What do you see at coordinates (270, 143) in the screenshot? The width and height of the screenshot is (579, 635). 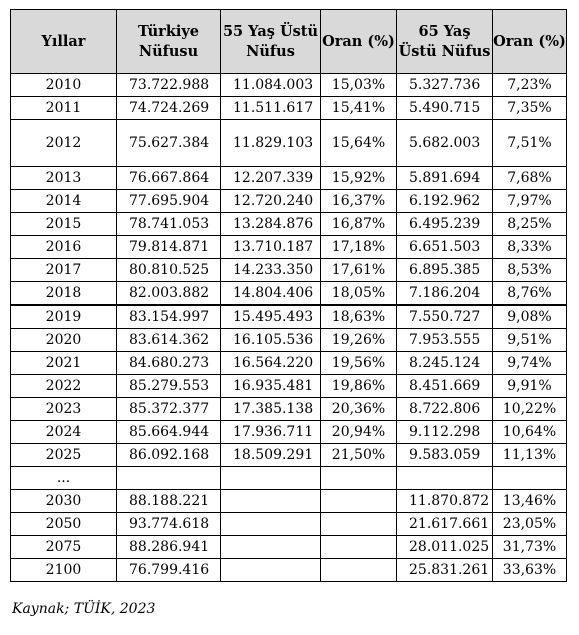 I see `pop-55-cell: 11.829.103` at bounding box center [270, 143].